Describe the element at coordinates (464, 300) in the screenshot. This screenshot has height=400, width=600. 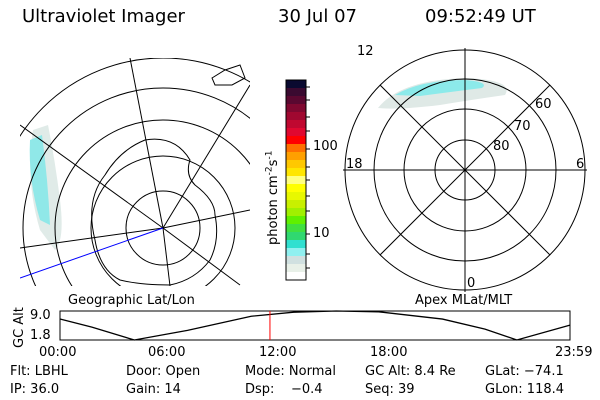
I see `apex-label: Apex MLat/MLT` at that location.